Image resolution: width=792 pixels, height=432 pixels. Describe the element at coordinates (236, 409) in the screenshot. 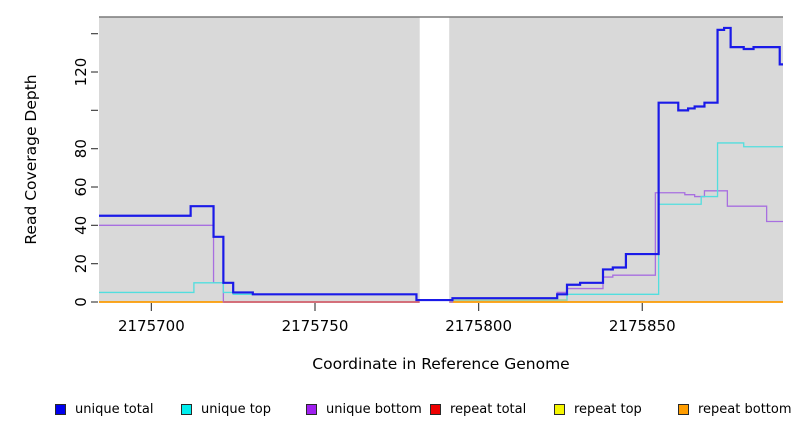

I see `legend-label: unique top` at that location.